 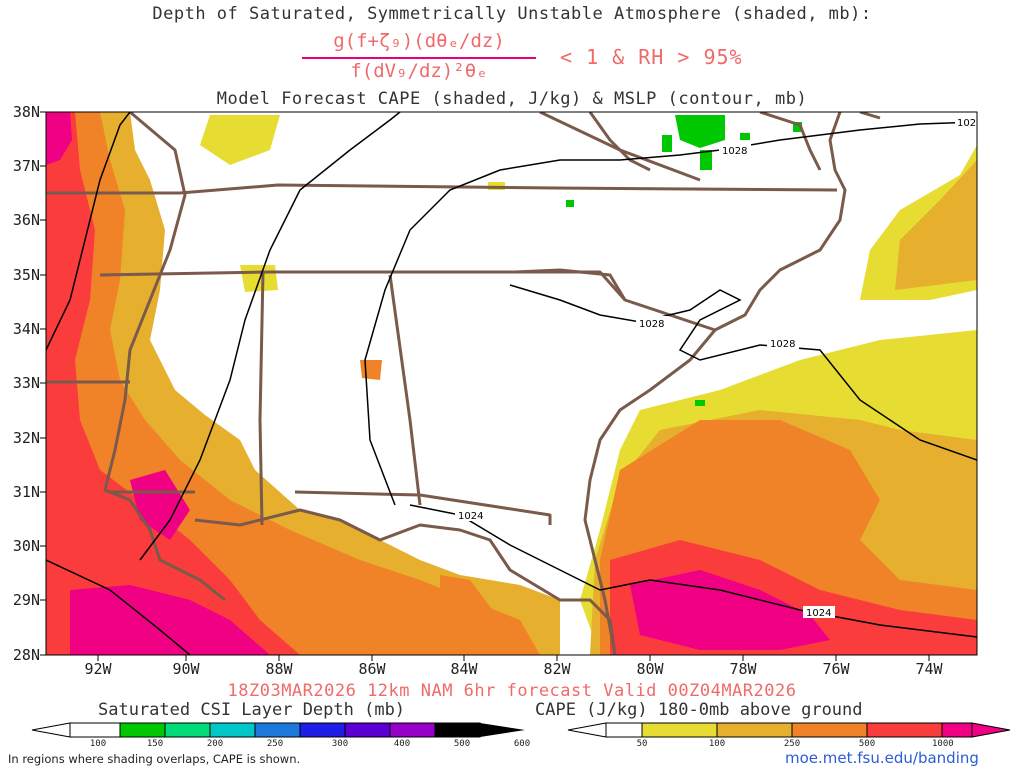 I want to click on lon-label-88w: 88W, so click(x=279, y=669).